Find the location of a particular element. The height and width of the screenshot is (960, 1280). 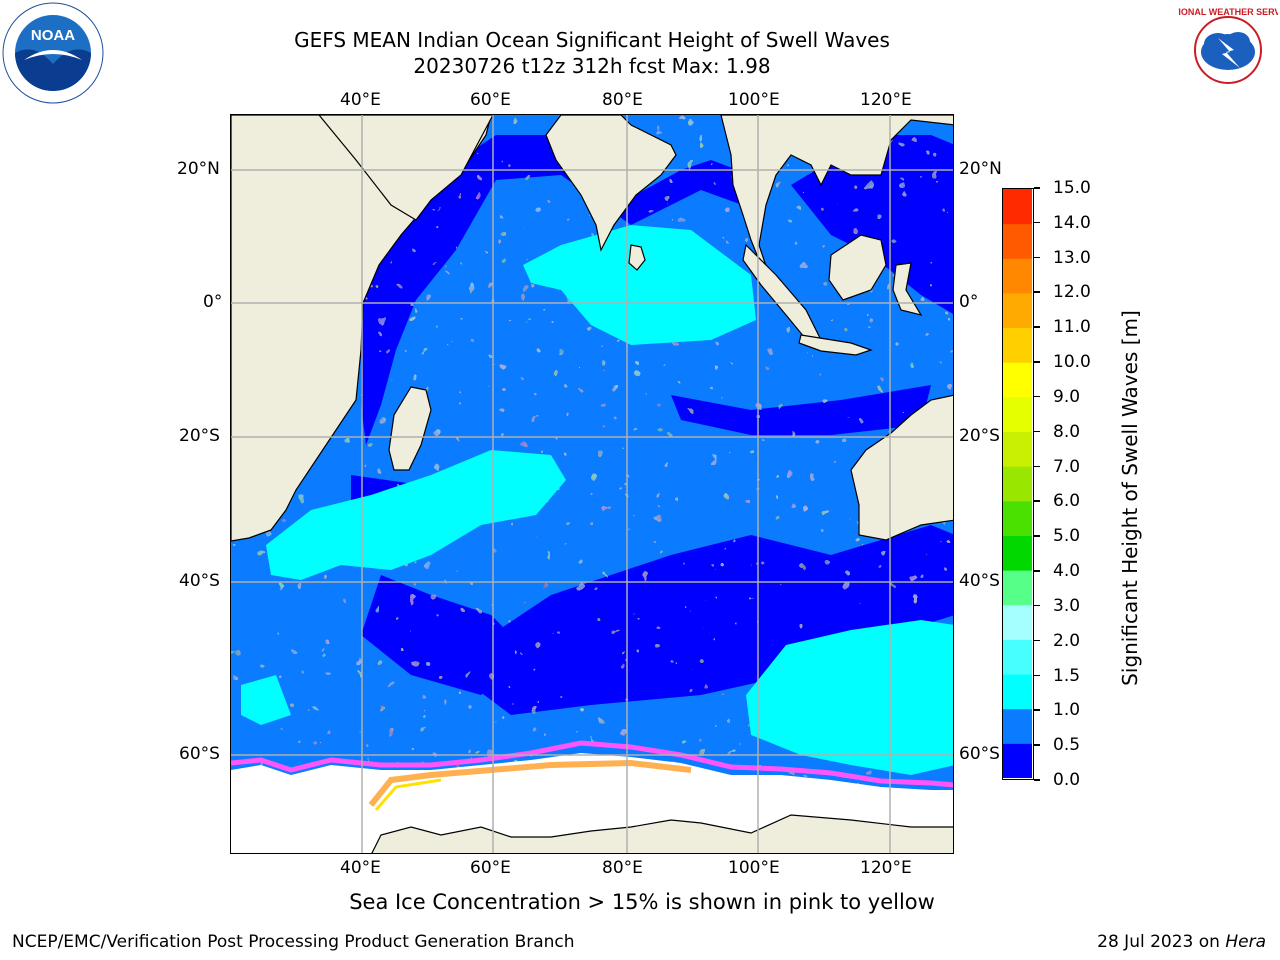

lat-tick-right-0: 0° is located at coordinates (969, 302).